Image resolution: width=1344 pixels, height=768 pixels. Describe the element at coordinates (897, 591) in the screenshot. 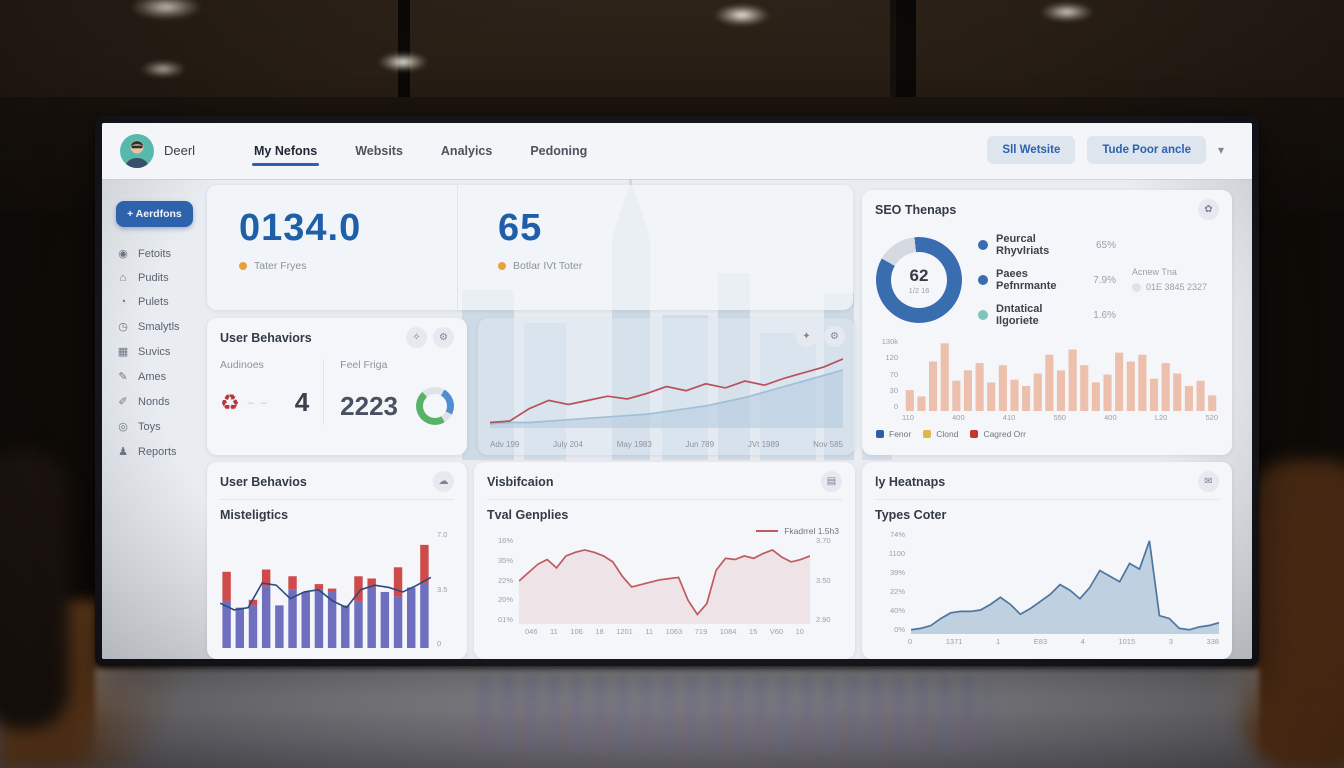

I see `y-tick: 22%` at that location.